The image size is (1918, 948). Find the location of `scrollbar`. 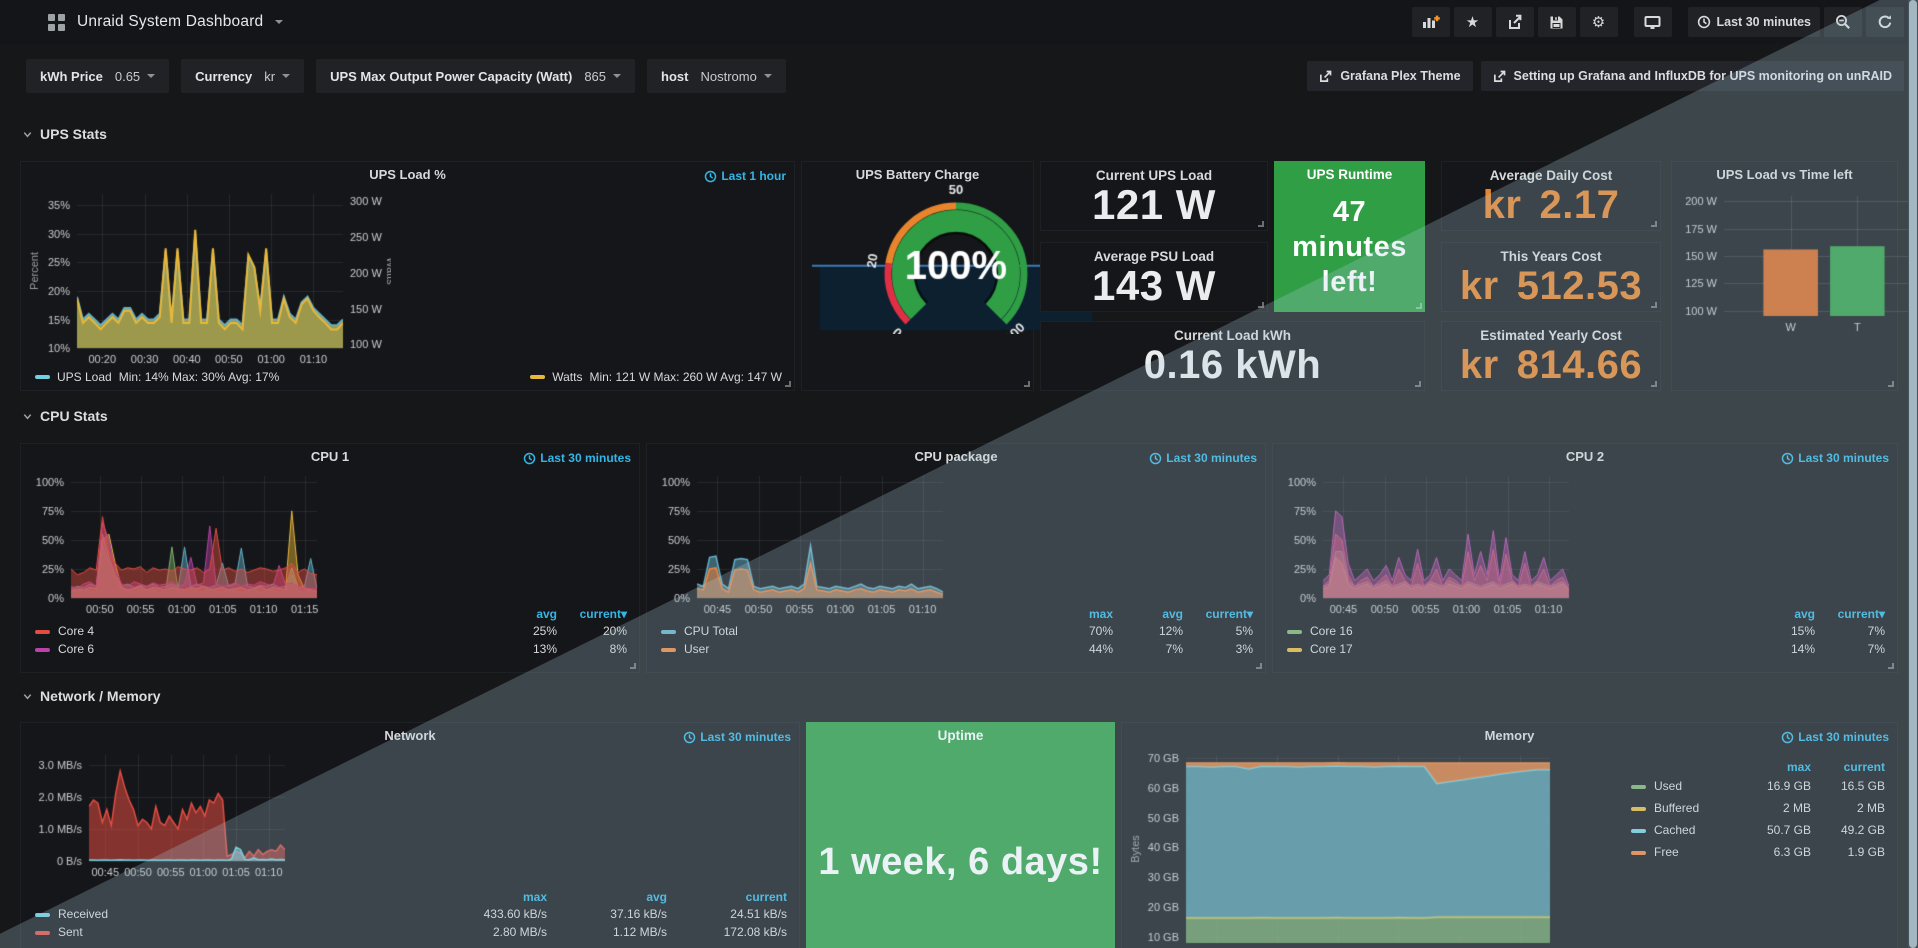

scrollbar is located at coordinates (1913, 474).